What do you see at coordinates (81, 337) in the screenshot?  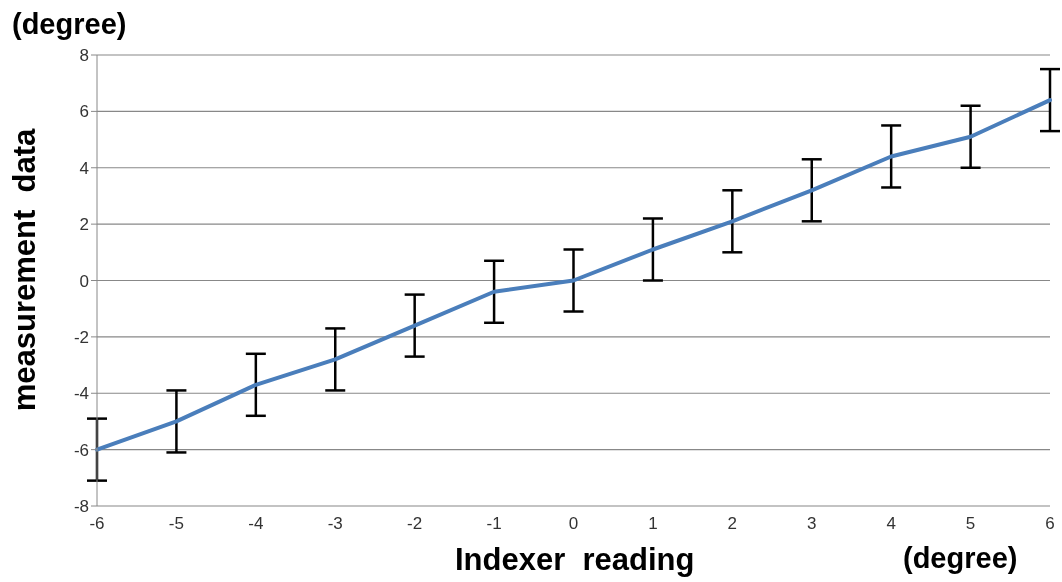 I see `y-tick-label: -2` at bounding box center [81, 337].